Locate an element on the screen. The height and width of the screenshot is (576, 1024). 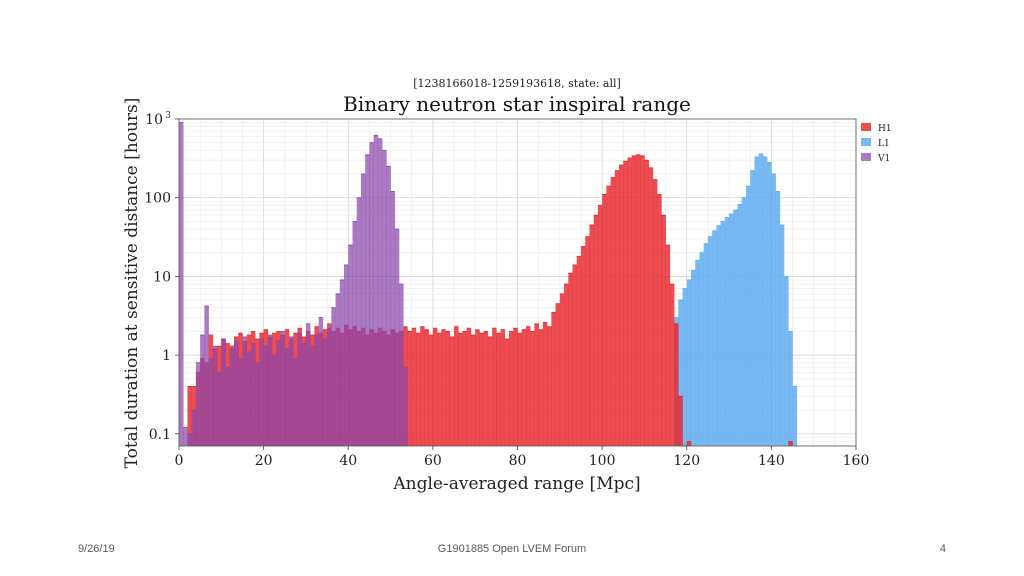
footer-title: G1901885 Open LVEM Forum is located at coordinates (512, 549).